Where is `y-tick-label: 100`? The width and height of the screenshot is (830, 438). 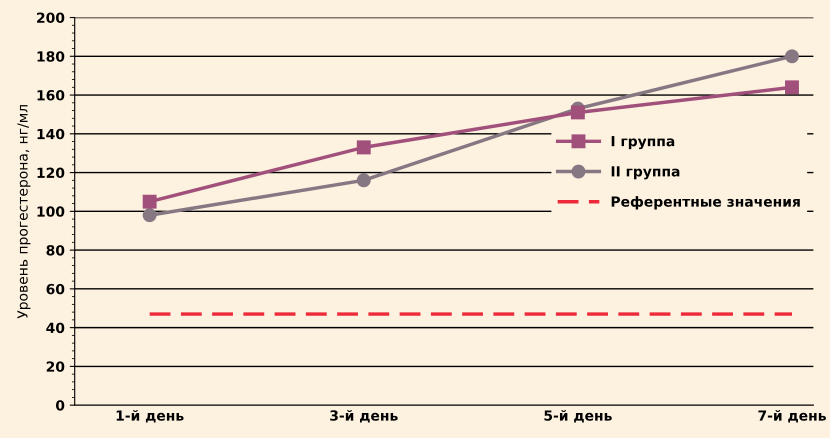 y-tick-label: 100 is located at coordinates (51, 211).